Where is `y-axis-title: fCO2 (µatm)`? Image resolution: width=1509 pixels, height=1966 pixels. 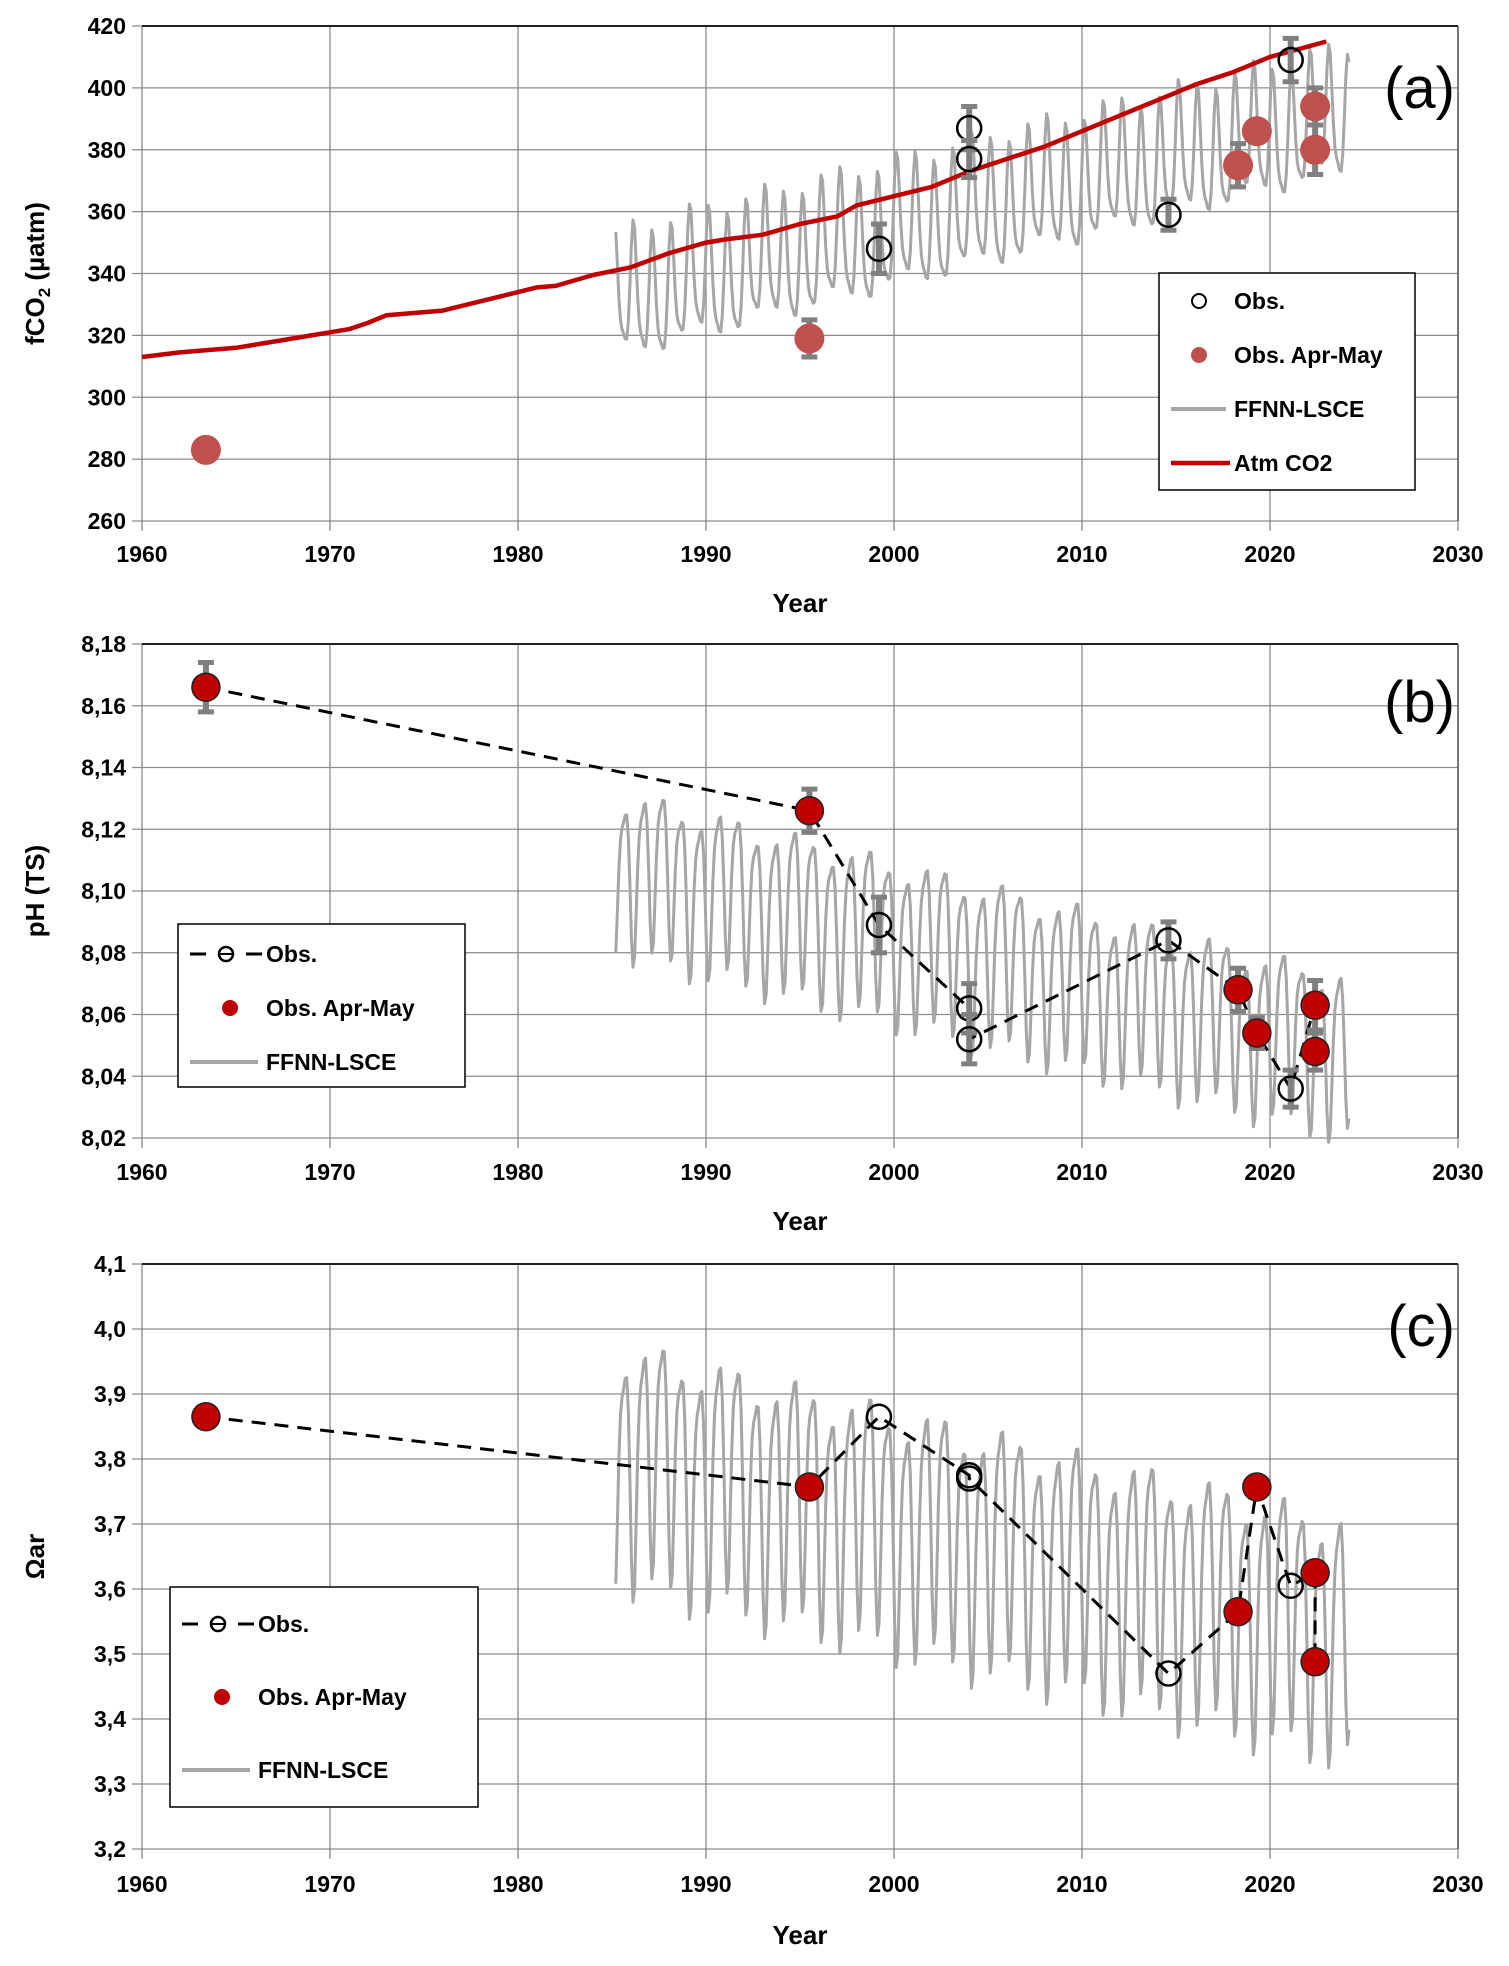
y-axis-title: fCO2 (µatm) is located at coordinates (37, 273).